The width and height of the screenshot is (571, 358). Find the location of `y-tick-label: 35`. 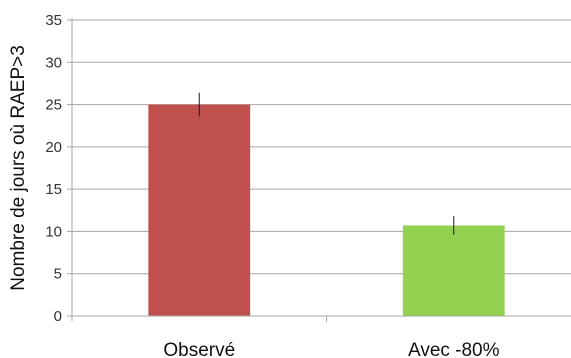

y-tick-label: 35 is located at coordinates (53, 20).